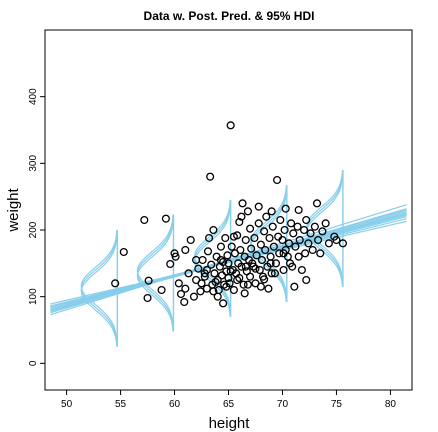  What do you see at coordinates (67, 404) in the screenshot?
I see `x-tick-label-0: 50` at bounding box center [67, 404].